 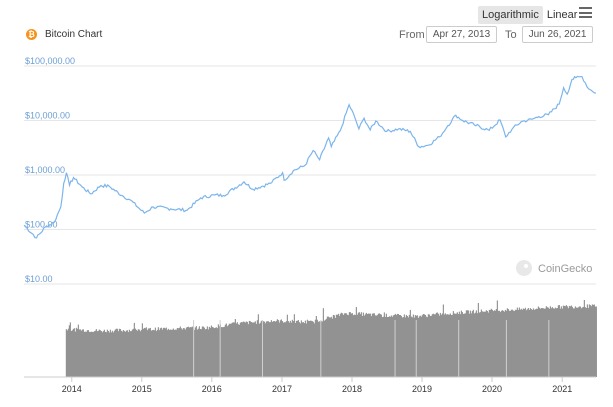 I want to click on logarithmic-scale-button: Logarithmic, so click(x=510, y=15).